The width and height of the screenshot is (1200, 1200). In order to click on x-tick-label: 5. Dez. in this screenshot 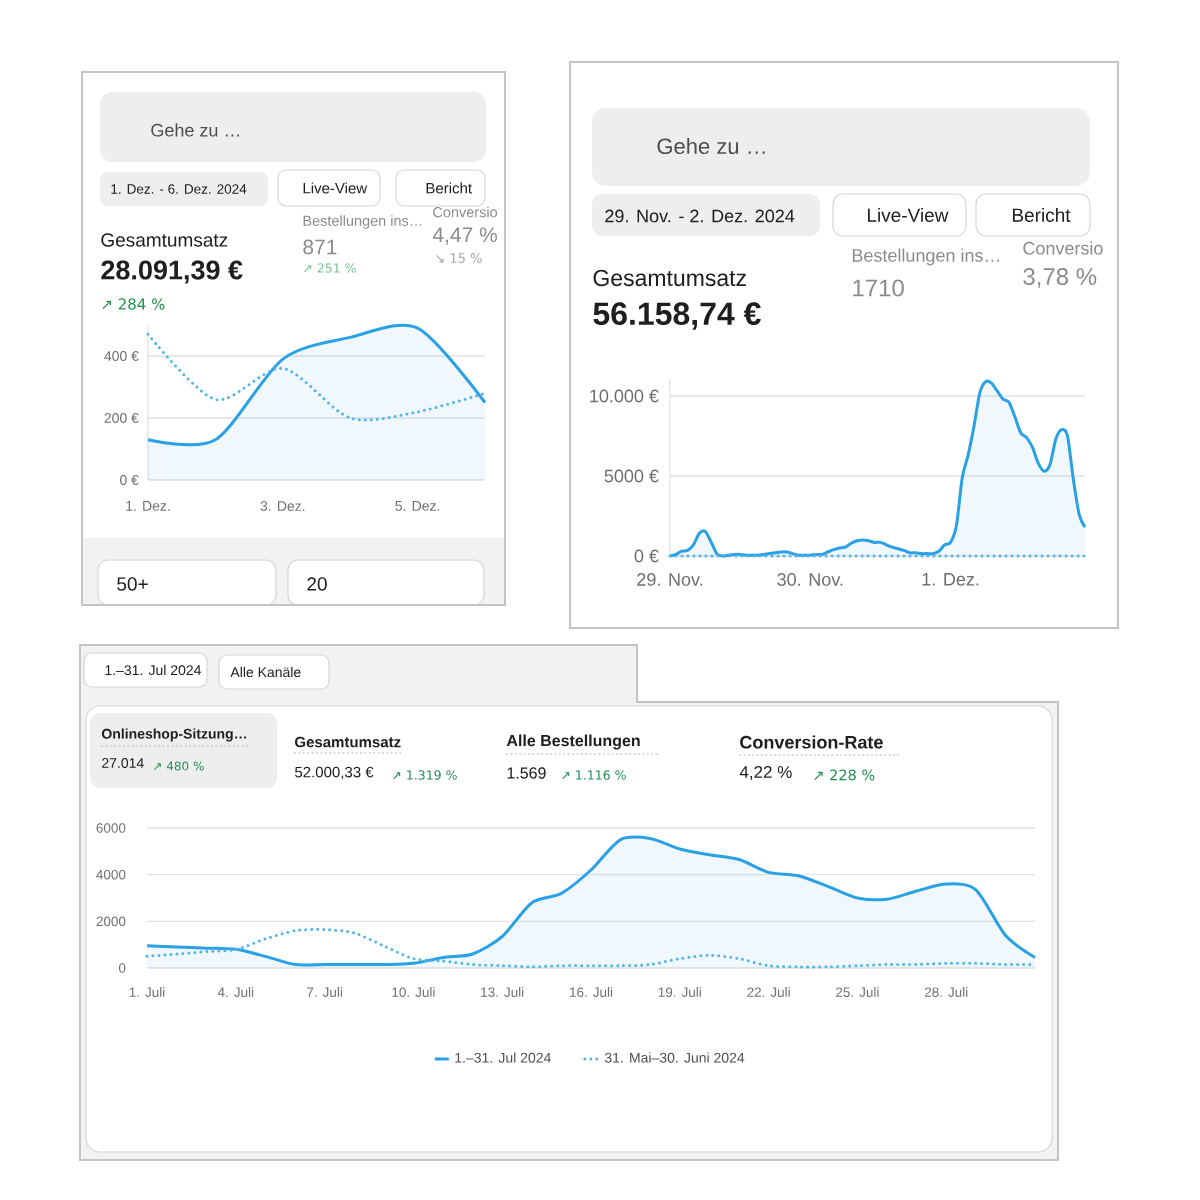, I will do `click(417, 506)`.